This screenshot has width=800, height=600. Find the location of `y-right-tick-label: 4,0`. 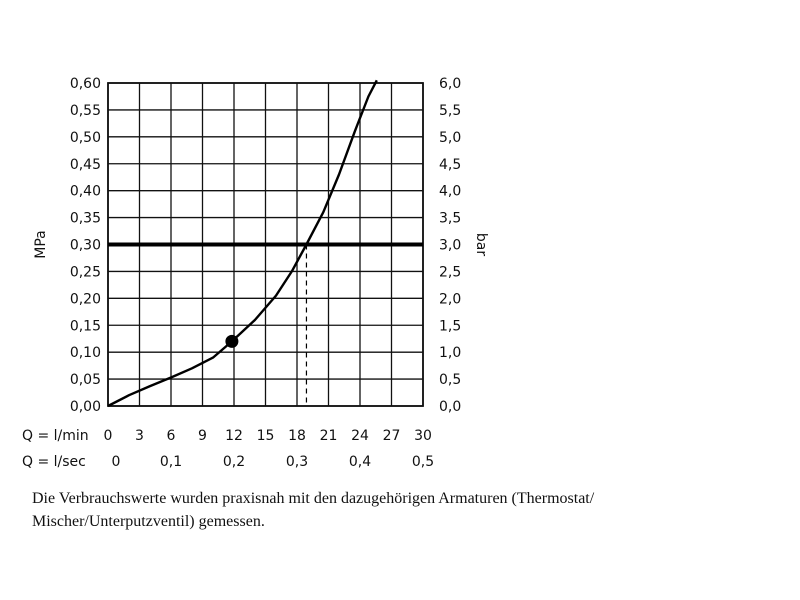

y-right-tick-label: 4,0 is located at coordinates (450, 192).